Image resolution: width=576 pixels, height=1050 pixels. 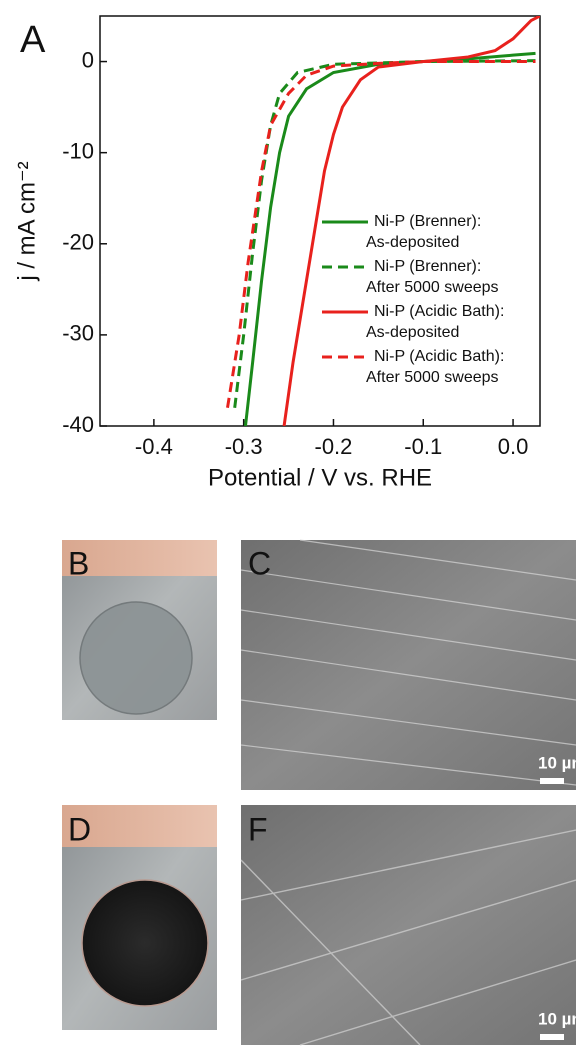 What do you see at coordinates (26, 221) in the screenshot?
I see `y-axis-label: j / mA cm⁻²` at bounding box center [26, 221].